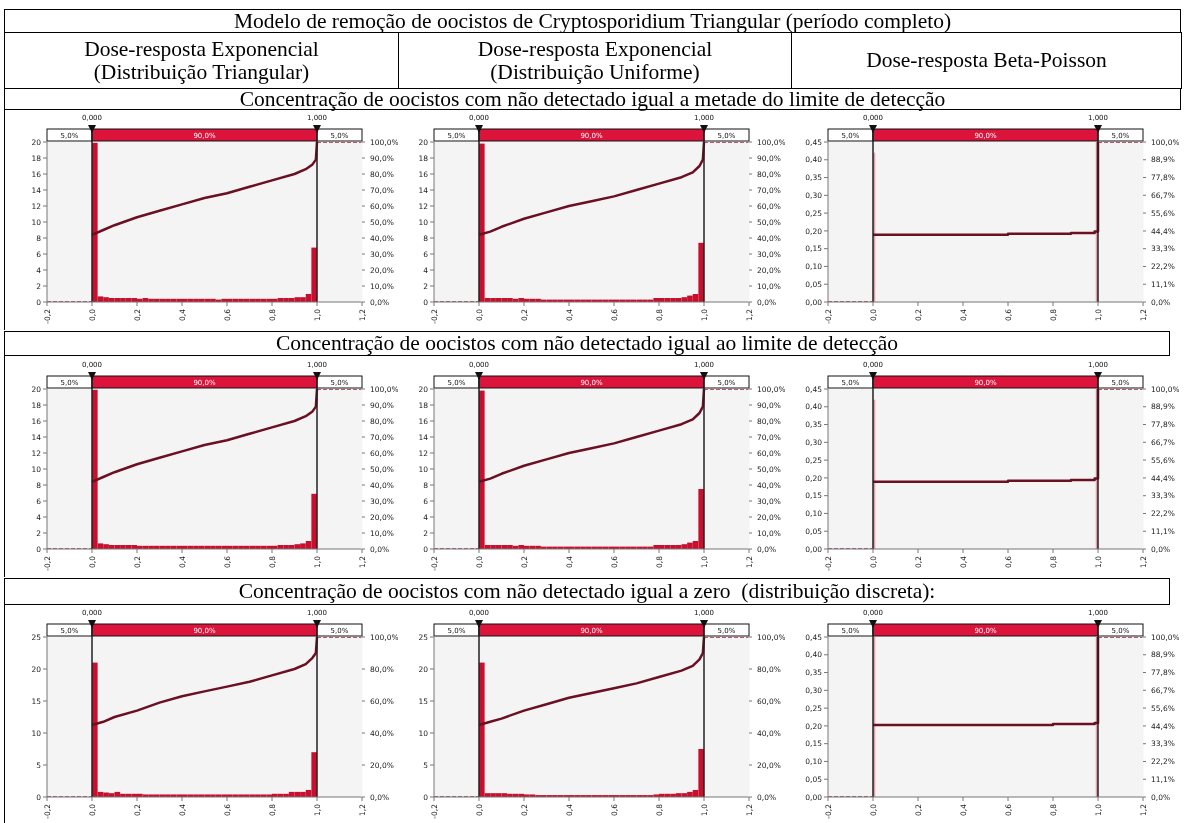 Image resolution: width=1184 pixels, height=823 pixels. What do you see at coordinates (587, 343) in the screenshot?
I see `text: Concentração de oocistos com não detectado igual ao limite de detecção` at bounding box center [587, 343].